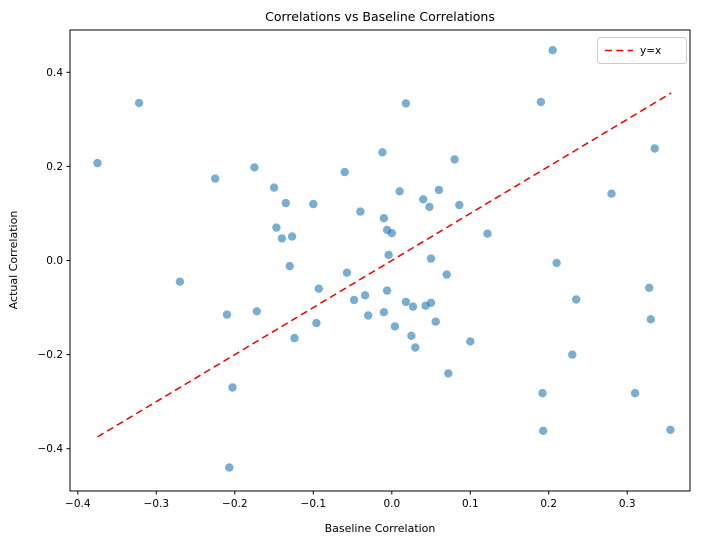 The image size is (702, 551). I want to click on x-tick-label: −0.3, so click(157, 504).